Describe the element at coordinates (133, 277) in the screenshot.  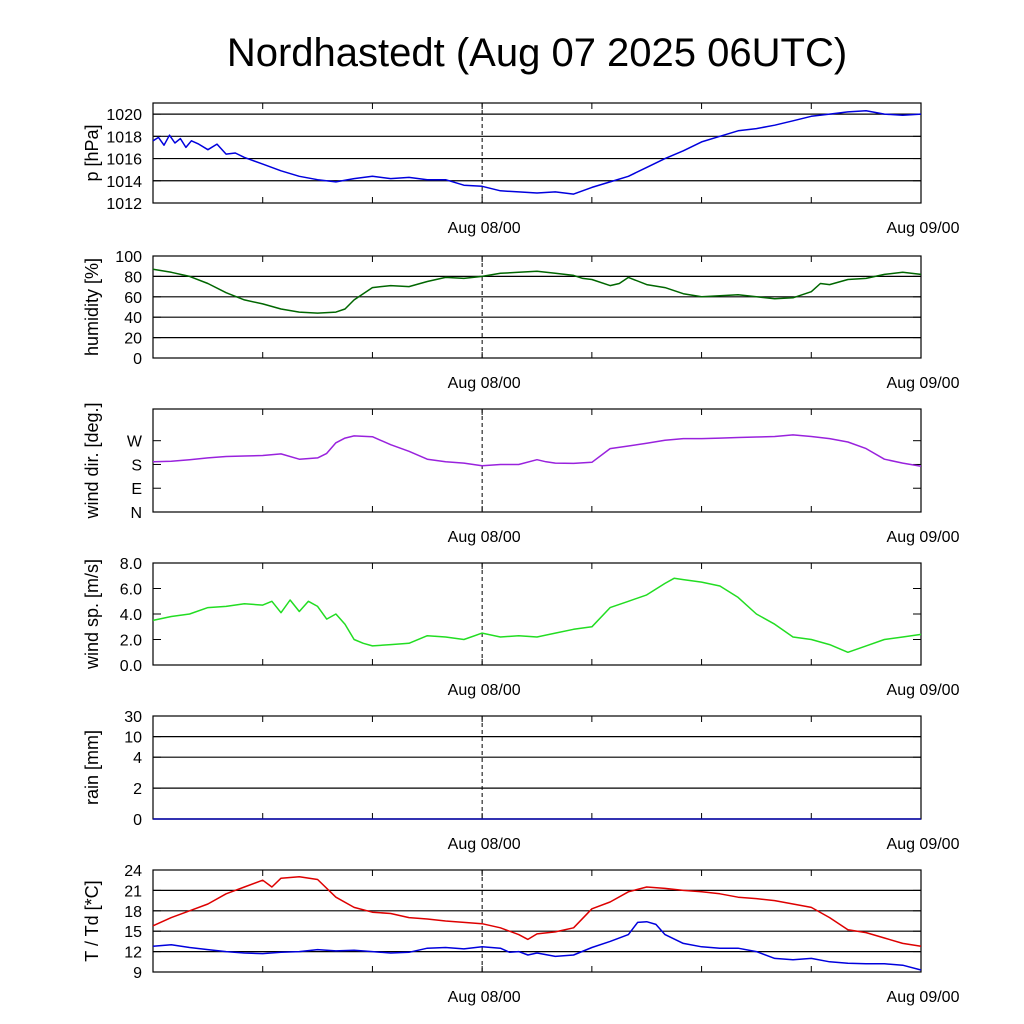
I see `y-tick-label: 80` at that location.